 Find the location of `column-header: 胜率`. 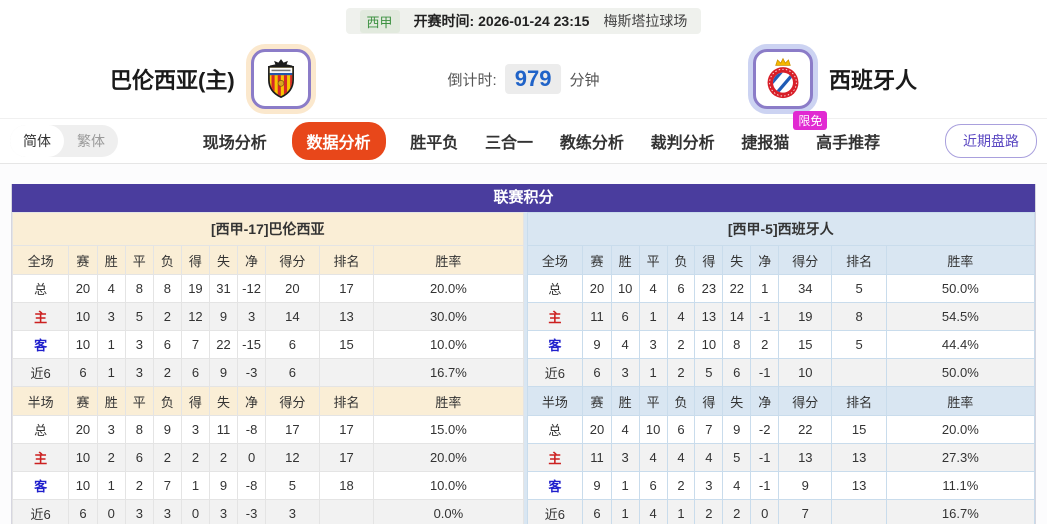

column-header: 胜率 is located at coordinates (448, 260).